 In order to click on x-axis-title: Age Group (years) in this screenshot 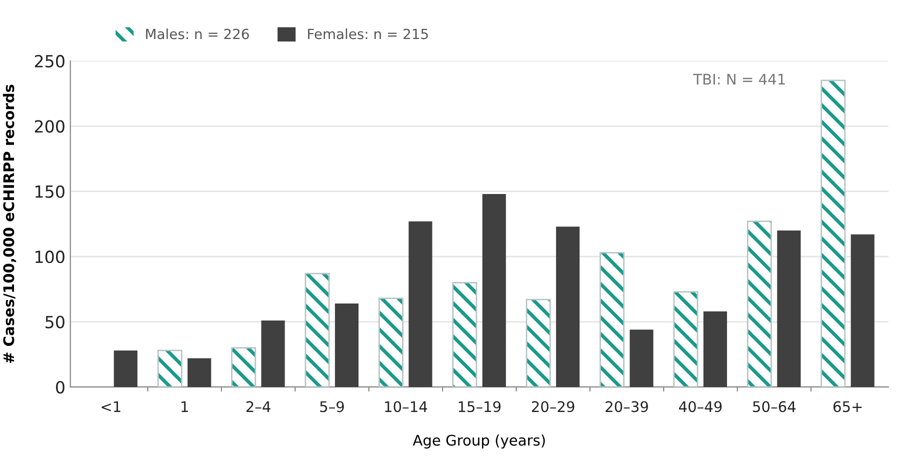, I will do `click(478, 441)`.